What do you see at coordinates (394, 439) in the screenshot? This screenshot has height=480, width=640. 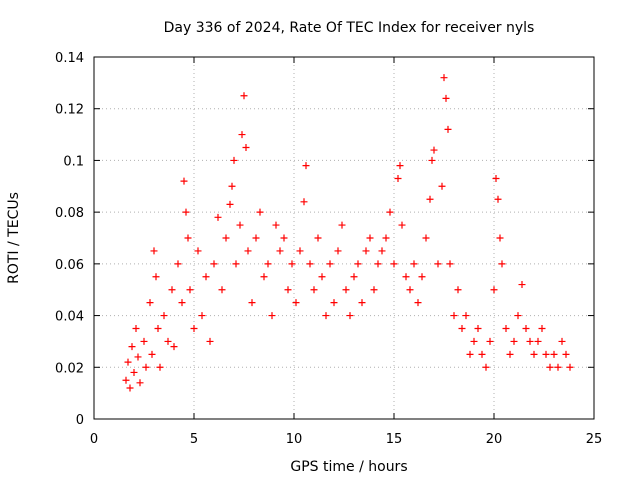 I see `x-tick-label: 15` at bounding box center [394, 439].